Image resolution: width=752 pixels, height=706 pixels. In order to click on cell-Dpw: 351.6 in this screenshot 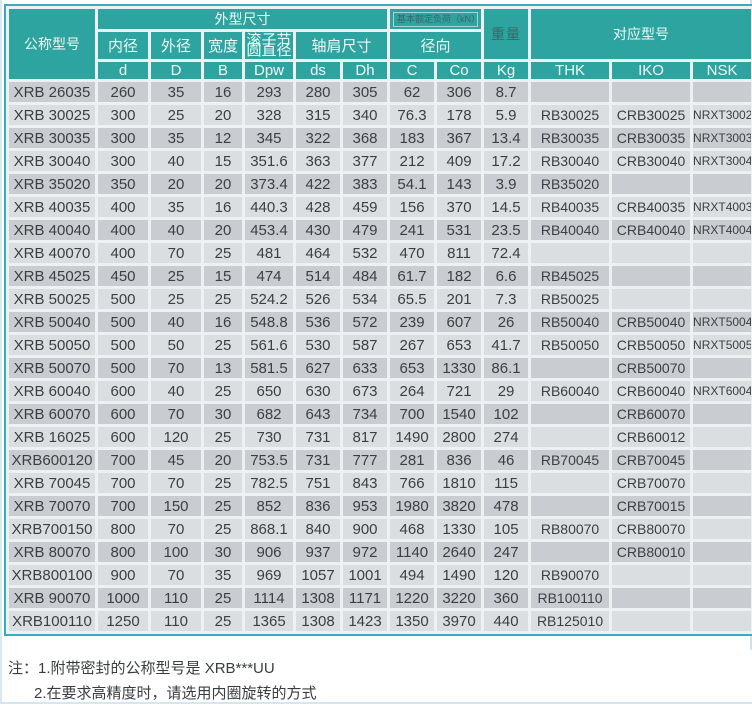, I will do `click(269, 161)`.